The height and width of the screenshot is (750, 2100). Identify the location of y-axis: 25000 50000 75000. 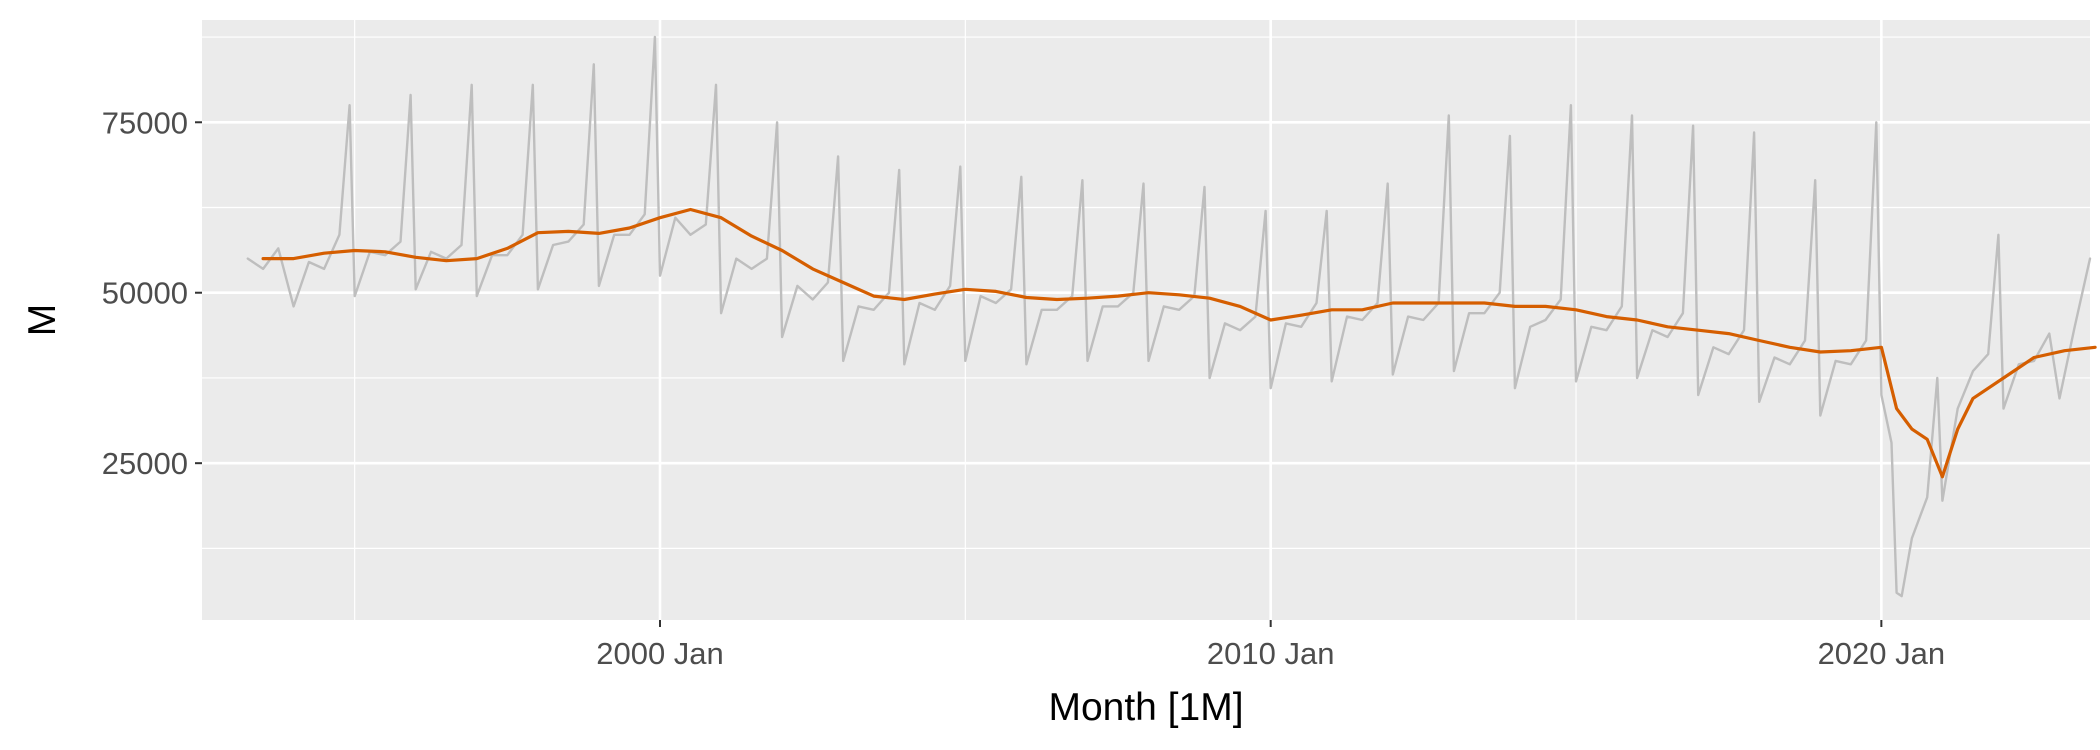
(152, 293).